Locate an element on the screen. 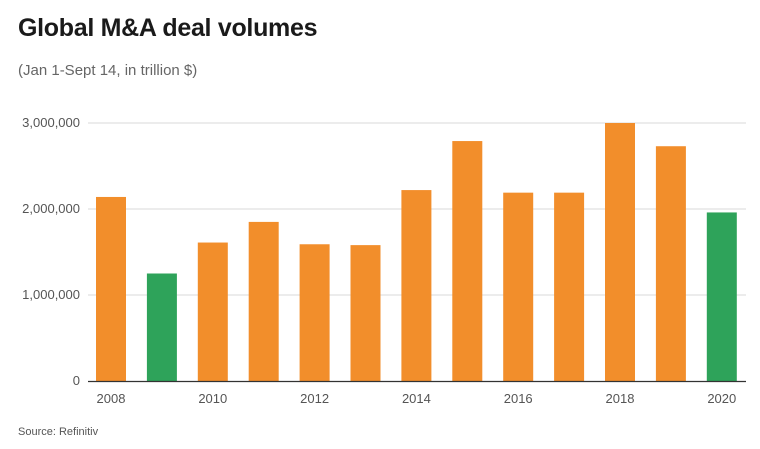  bar-2013 is located at coordinates (365, 313).